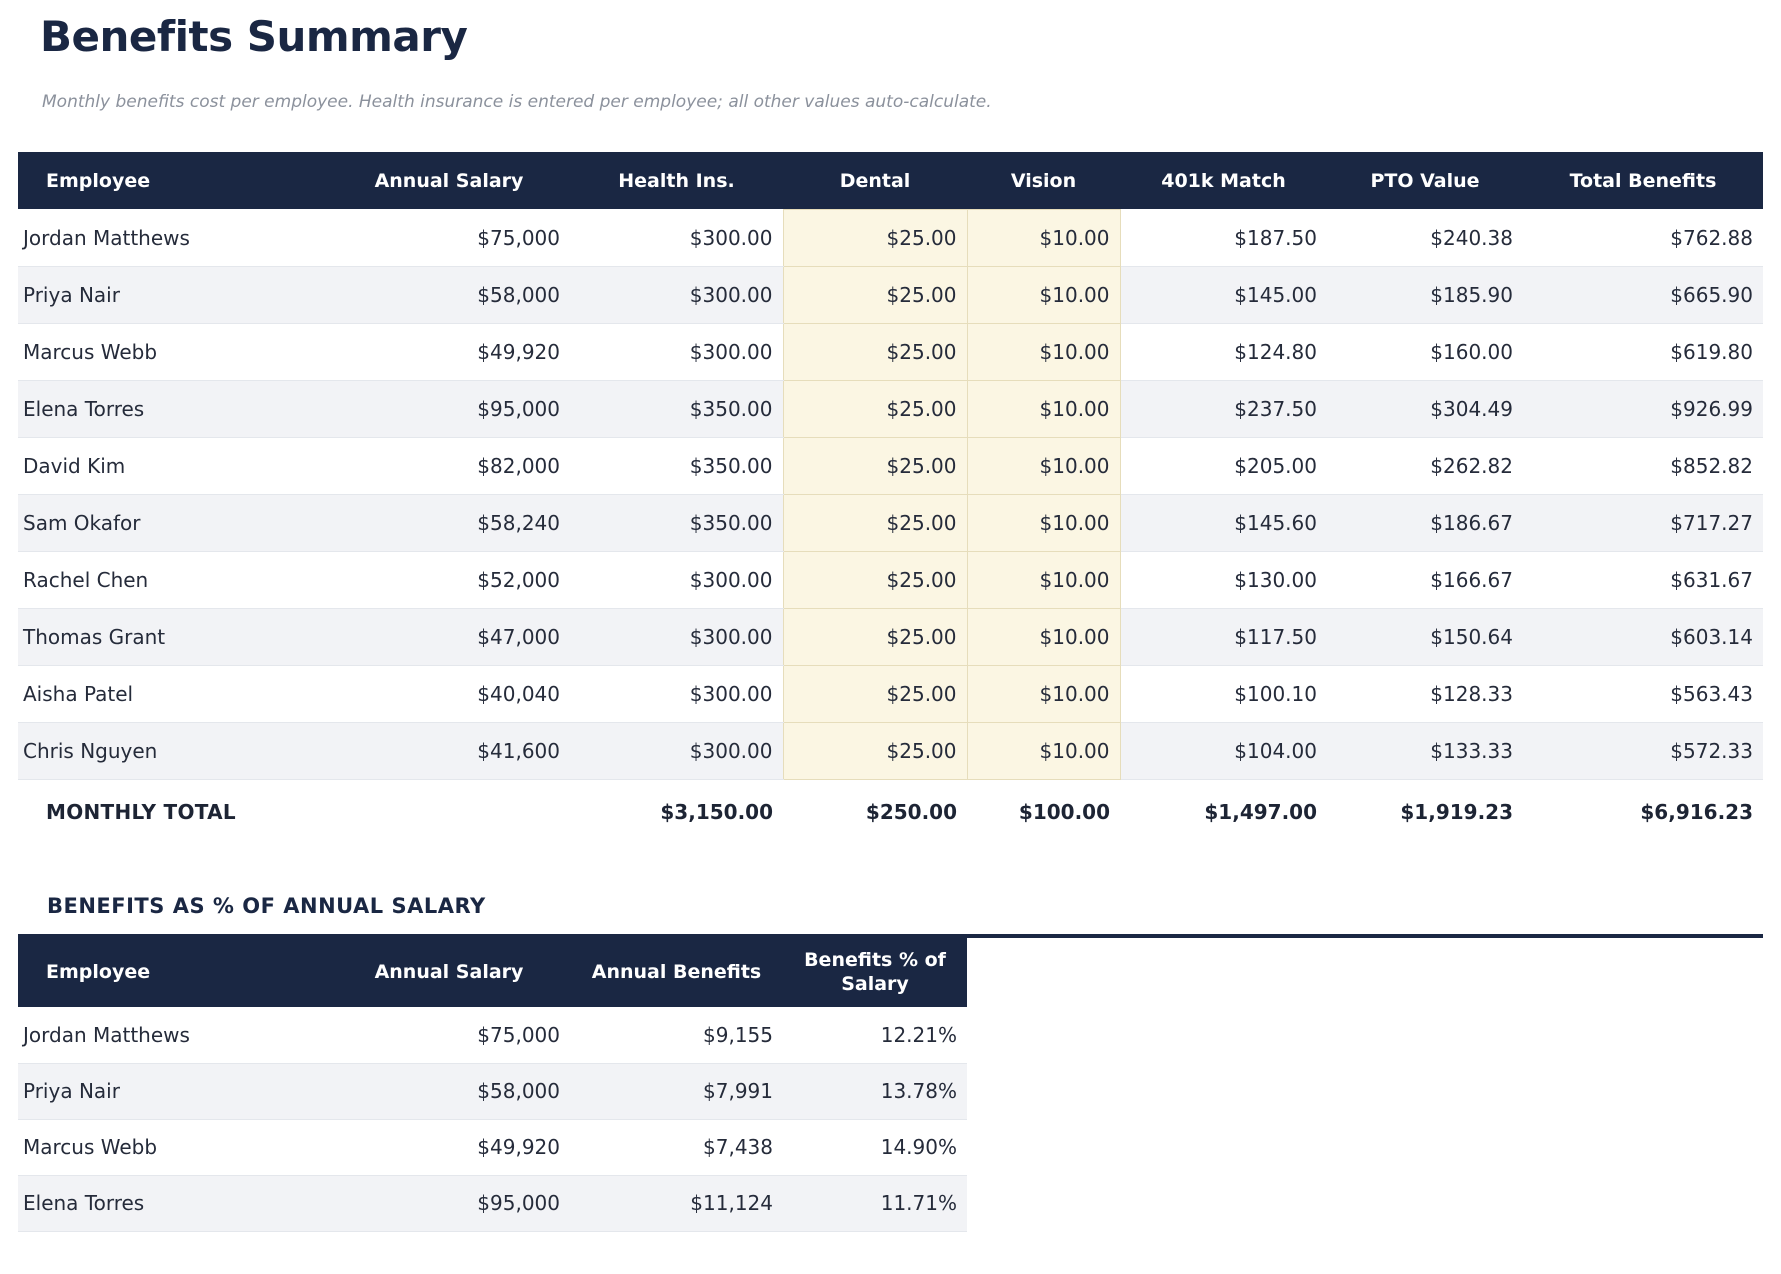 The image size is (1781, 1274). What do you see at coordinates (173, 637) in the screenshot?
I see `employee-name-cell: Thomas Grant` at bounding box center [173, 637].